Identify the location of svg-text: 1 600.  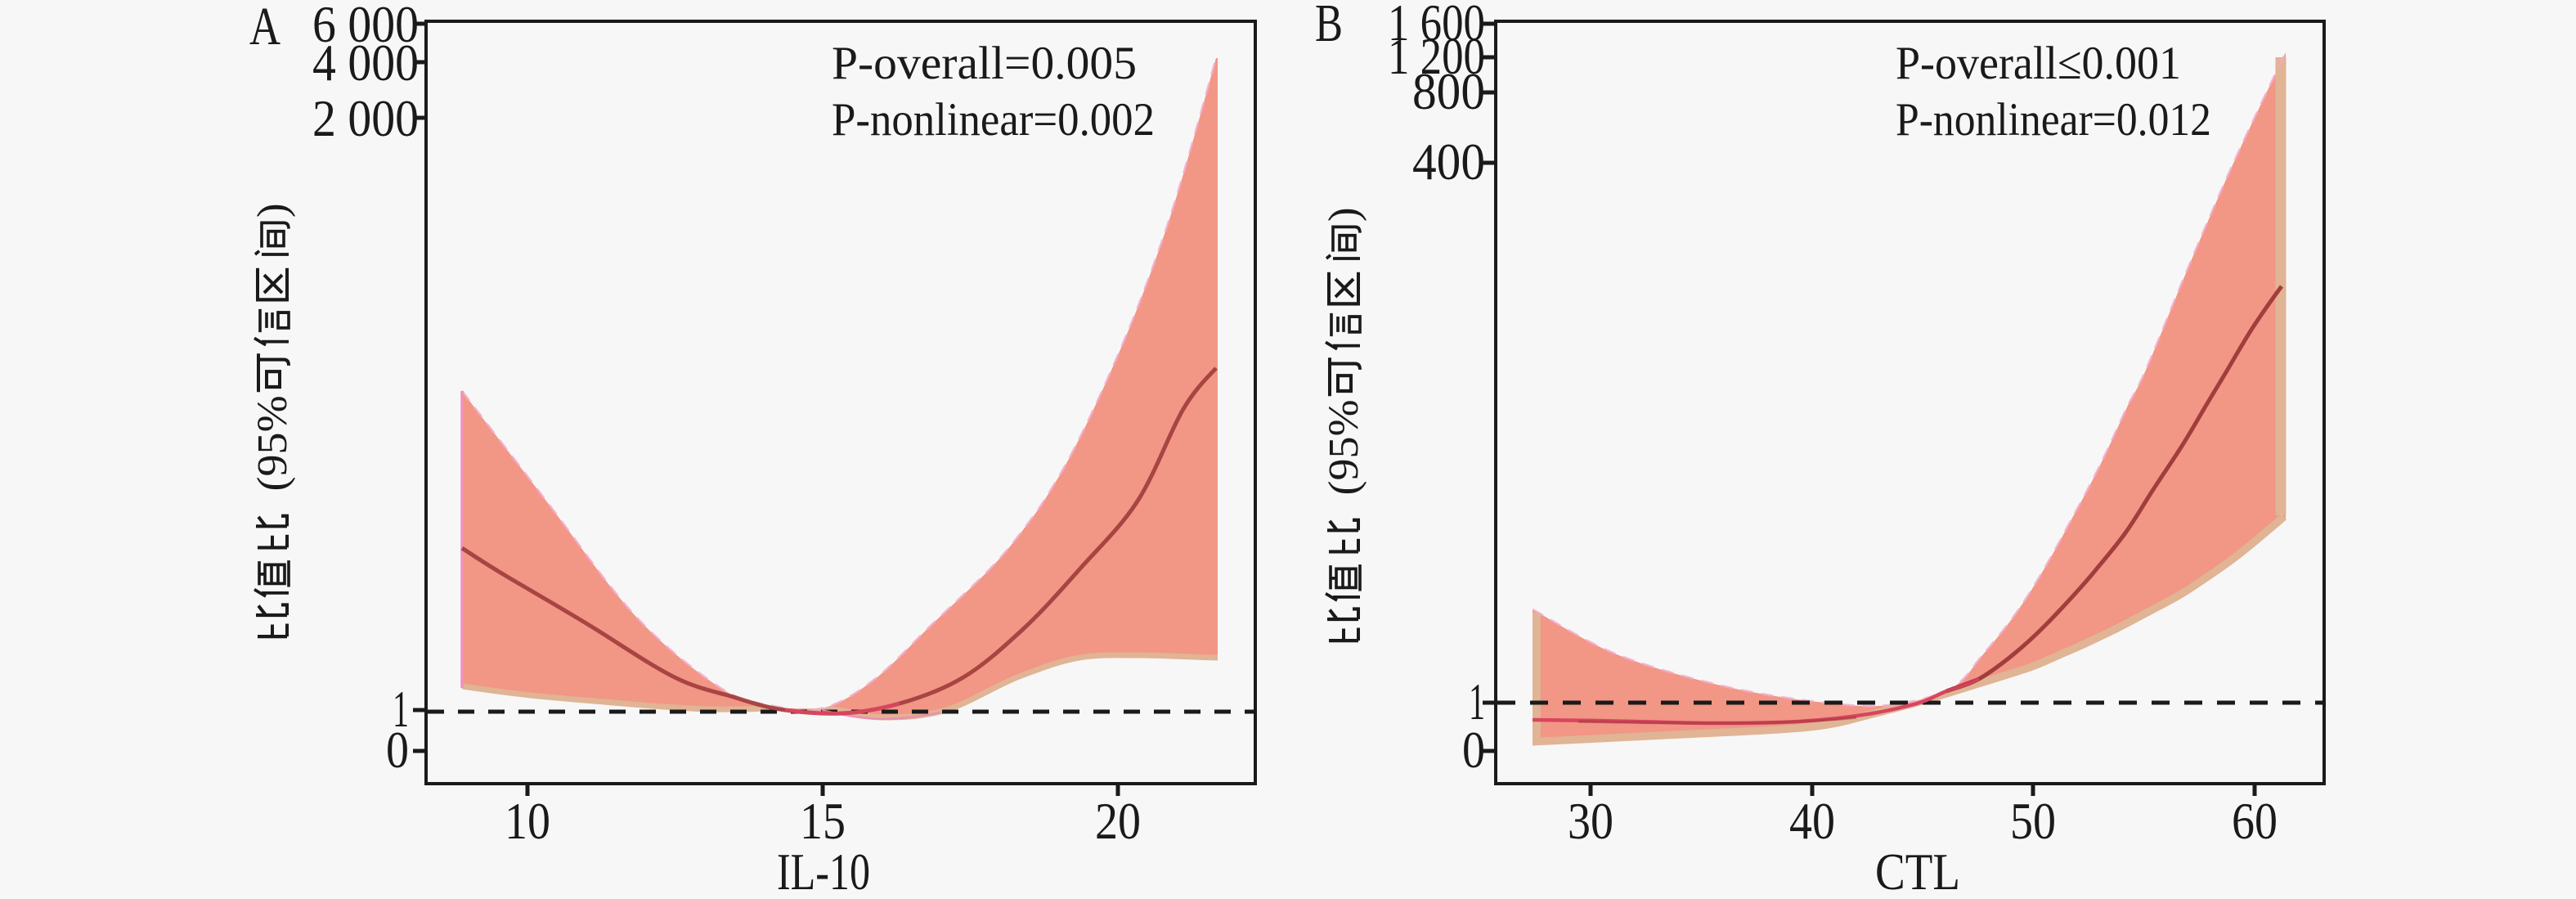
(1436, 26).